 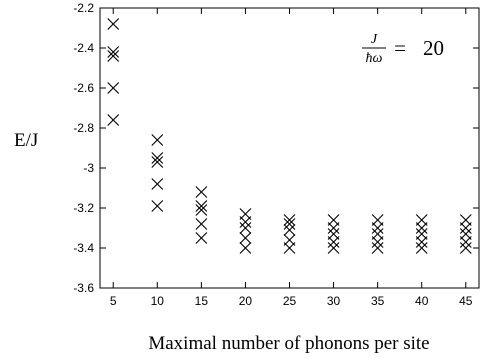 I want to click on y-tick-label: -2.2, so click(x=83, y=8).